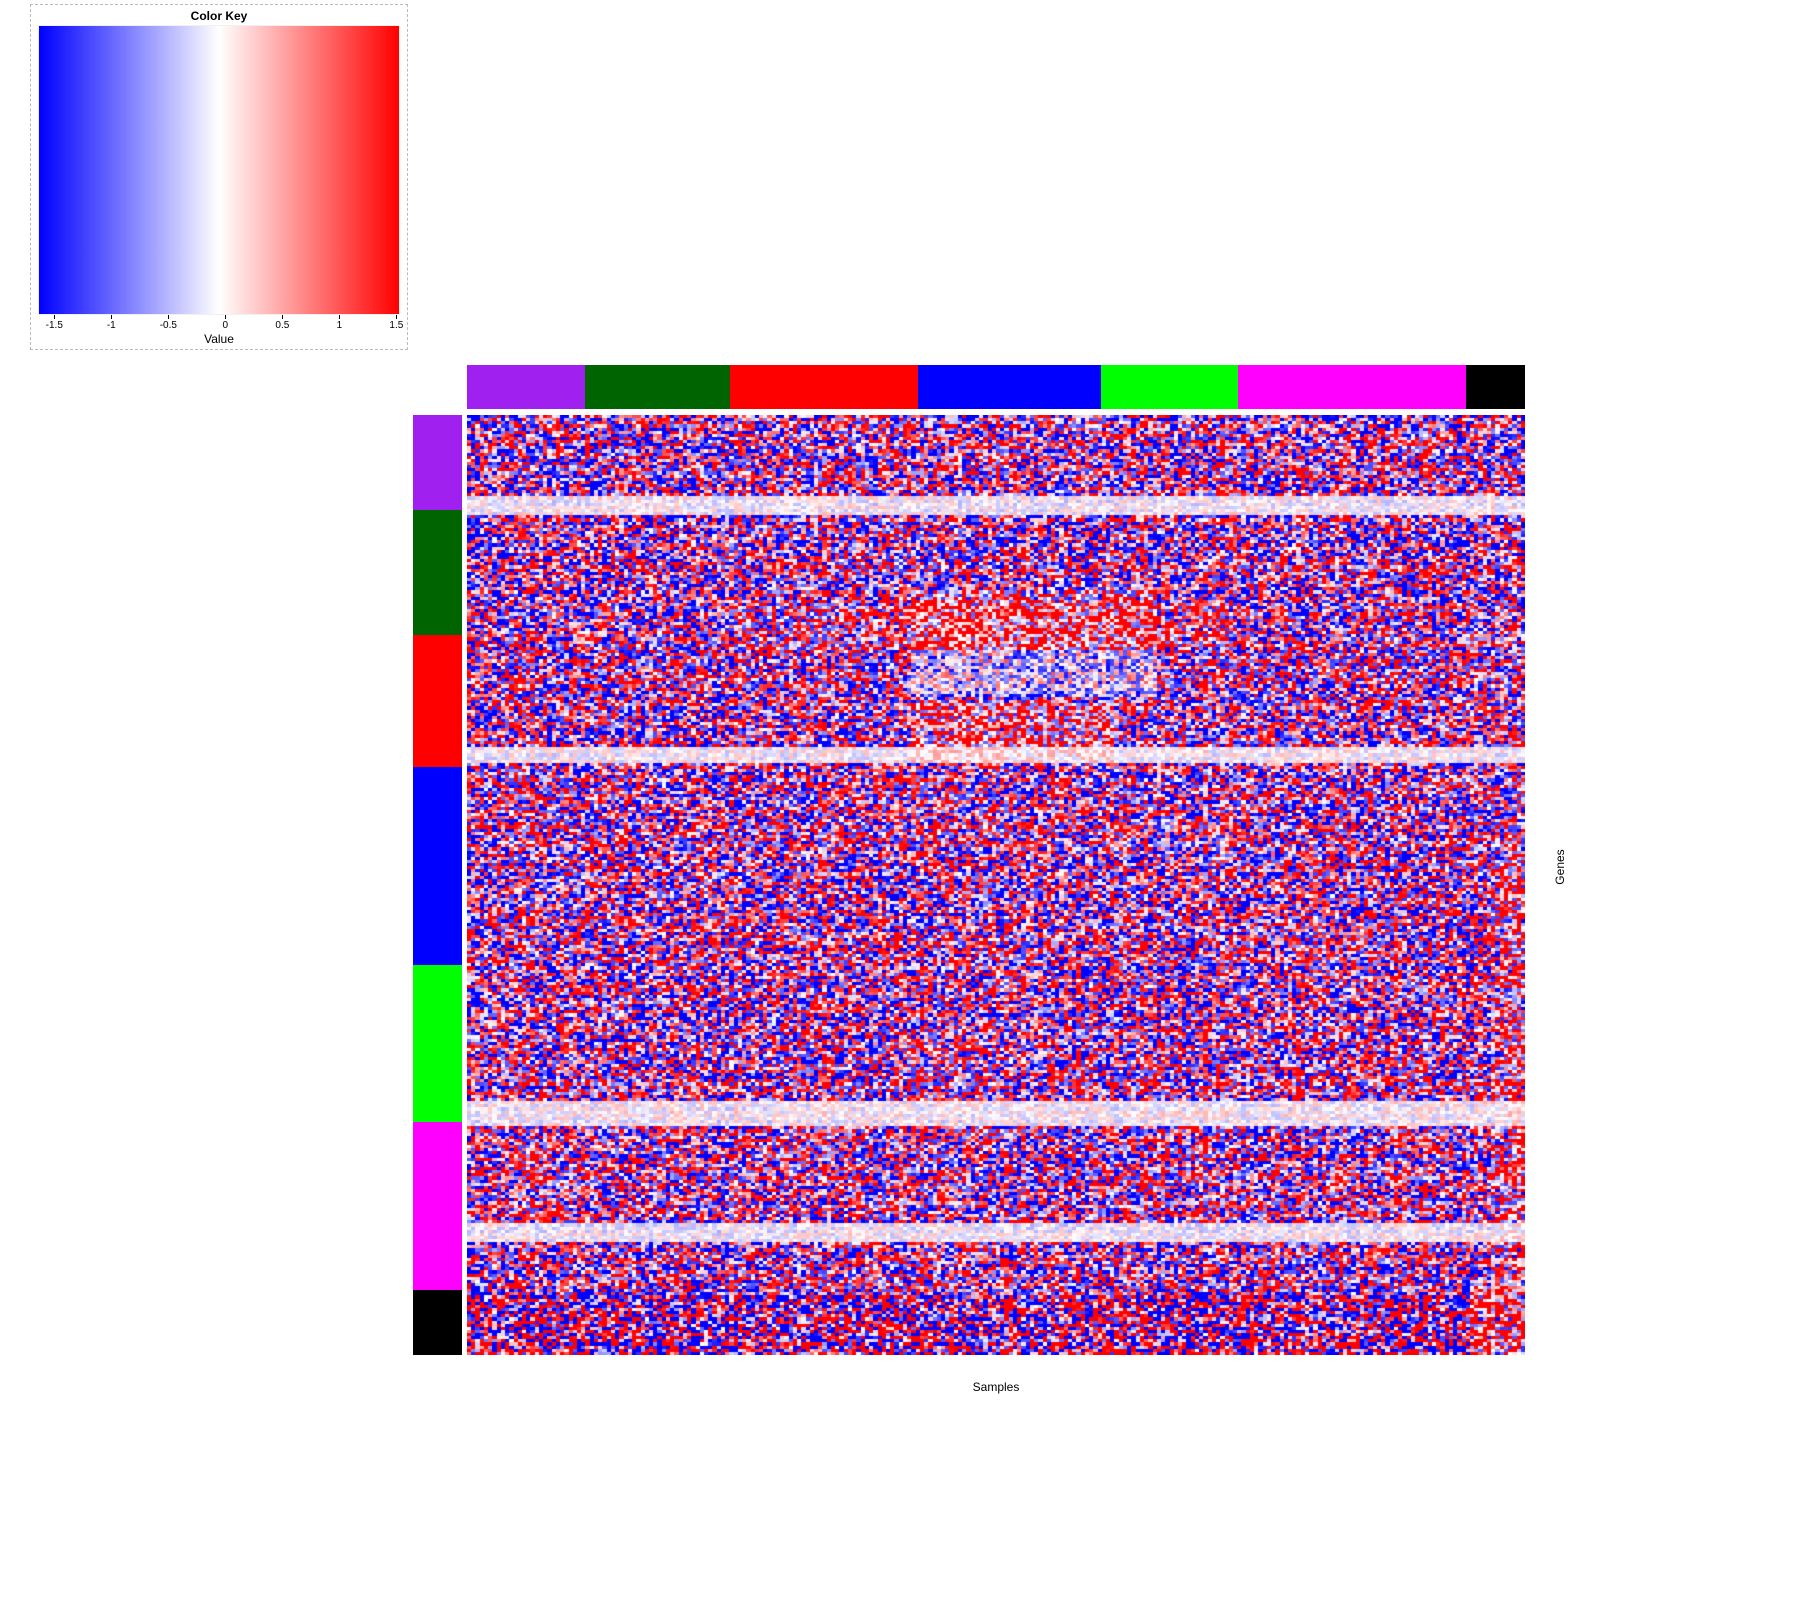 The image size is (1800, 1600). What do you see at coordinates (339, 325) in the screenshot?
I see `colorkey-tick-label: 1` at bounding box center [339, 325].